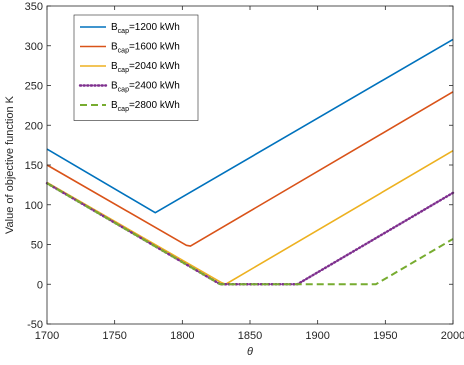 This screenshot has height=365, width=464. Describe the element at coordinates (145, 106) in the screenshot. I see `legend-label-5: Bcap=2800 kWh` at that location.